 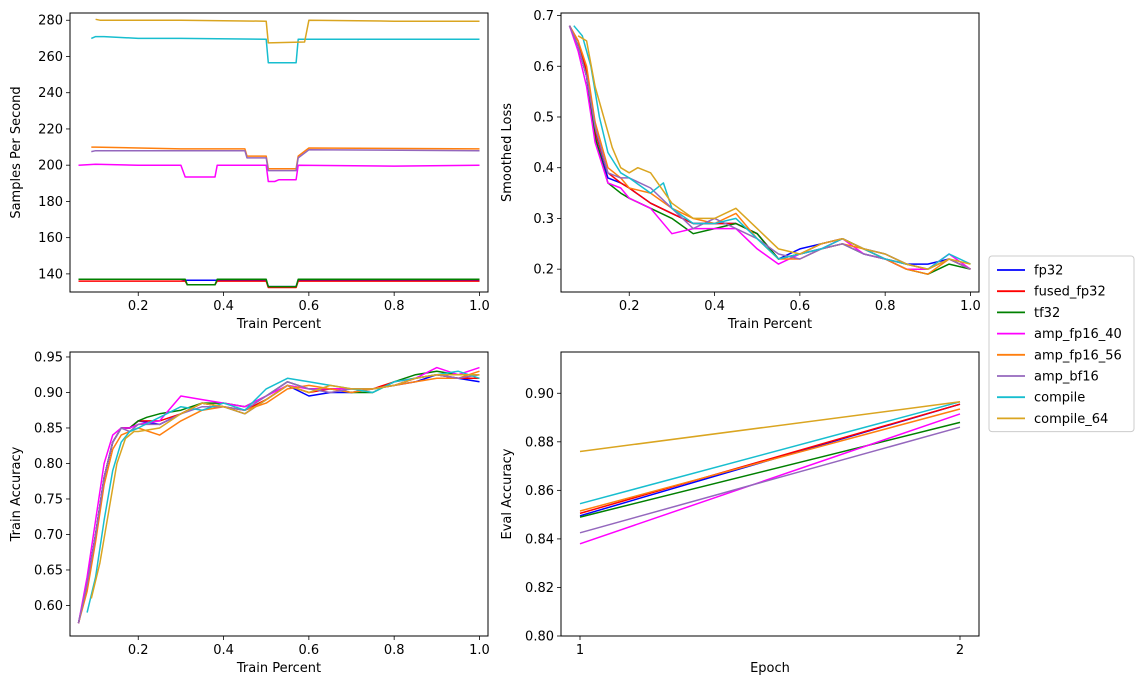 I want to click on y-tick-label: 0.65, so click(x=48, y=570).